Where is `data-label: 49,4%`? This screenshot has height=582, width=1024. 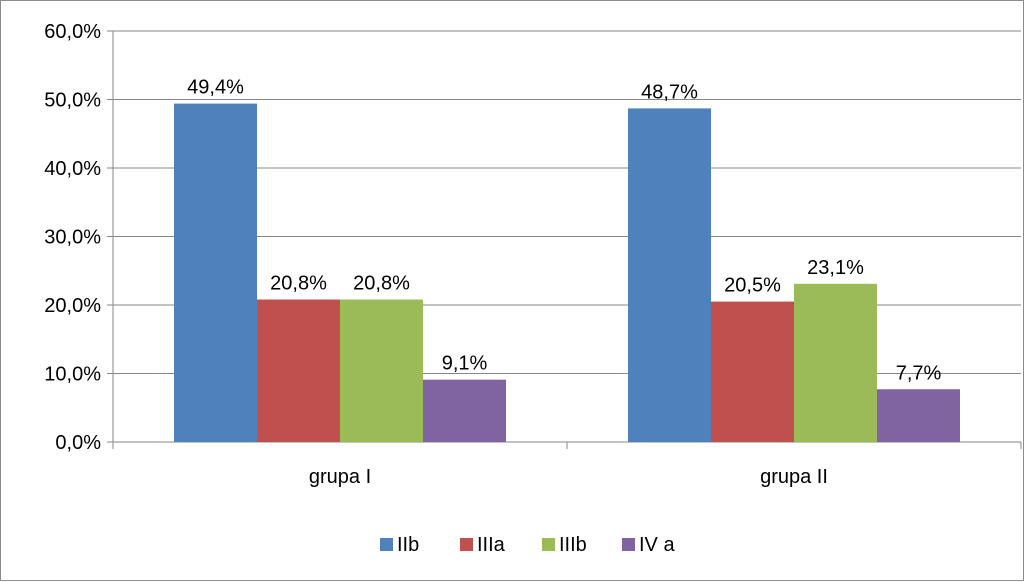 data-label: 49,4% is located at coordinates (215, 88).